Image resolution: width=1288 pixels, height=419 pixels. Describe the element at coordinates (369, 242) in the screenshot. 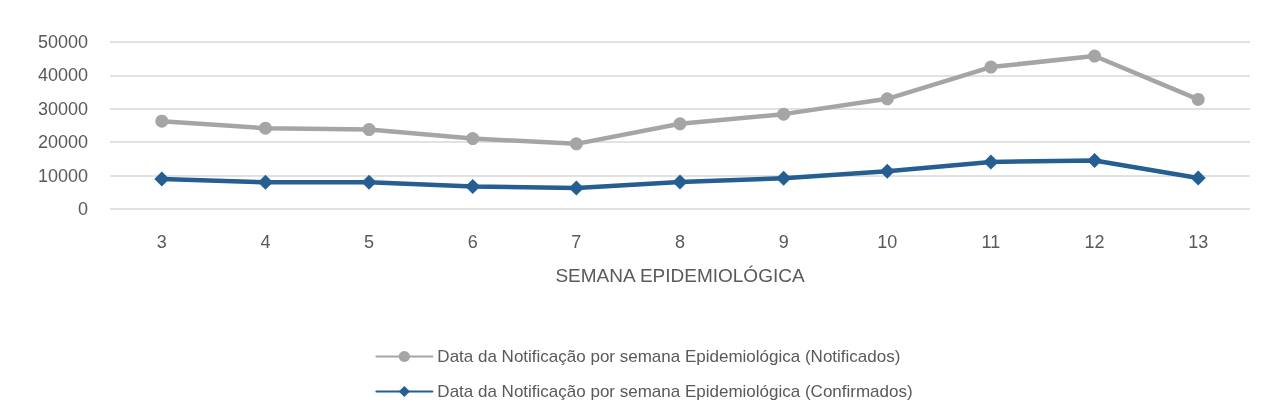

I see `x-tick-label: 5` at that location.